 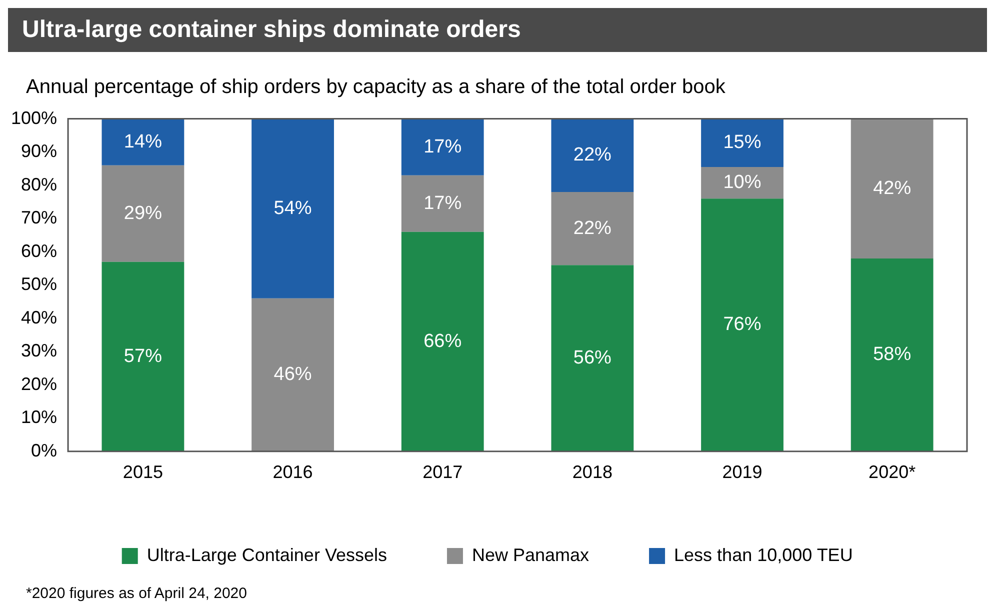 I want to click on chart-subtitle: Annual percentage of ship orders by capacity as a share of the total order book, so click(x=376, y=87).